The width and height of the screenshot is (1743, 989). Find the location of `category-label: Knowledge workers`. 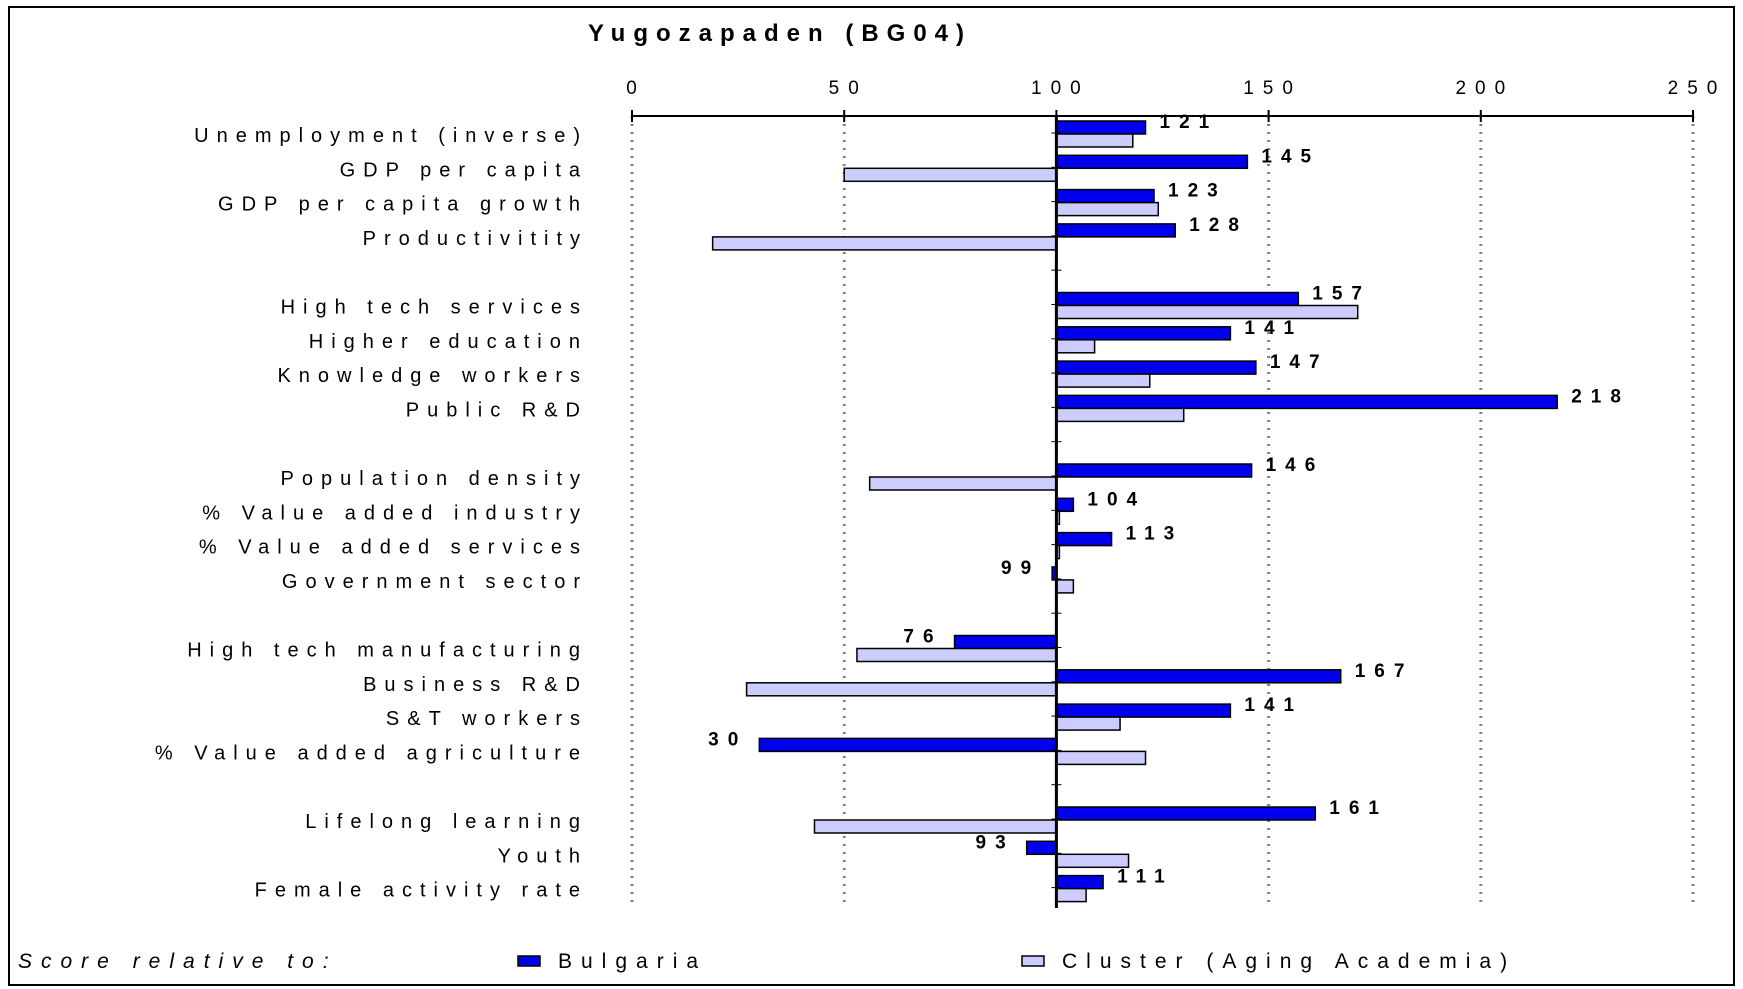

category-label: Knowledge workers is located at coordinates (432, 376).